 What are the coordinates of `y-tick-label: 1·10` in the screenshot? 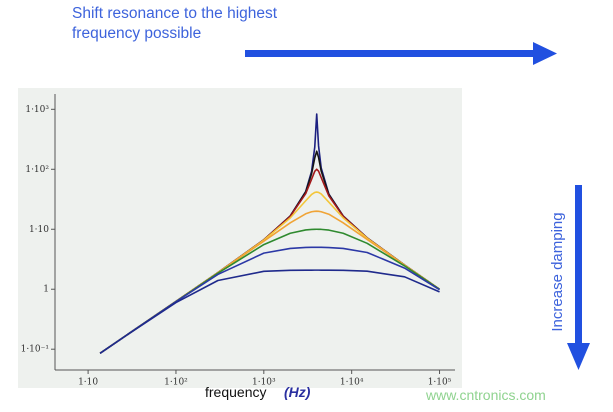 It's located at (39, 230).